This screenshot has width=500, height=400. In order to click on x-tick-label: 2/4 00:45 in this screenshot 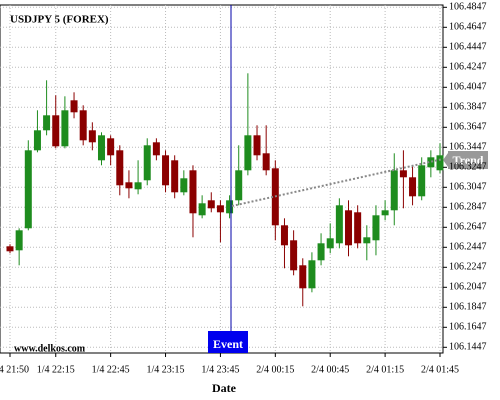, I will do `click(330, 369)`.